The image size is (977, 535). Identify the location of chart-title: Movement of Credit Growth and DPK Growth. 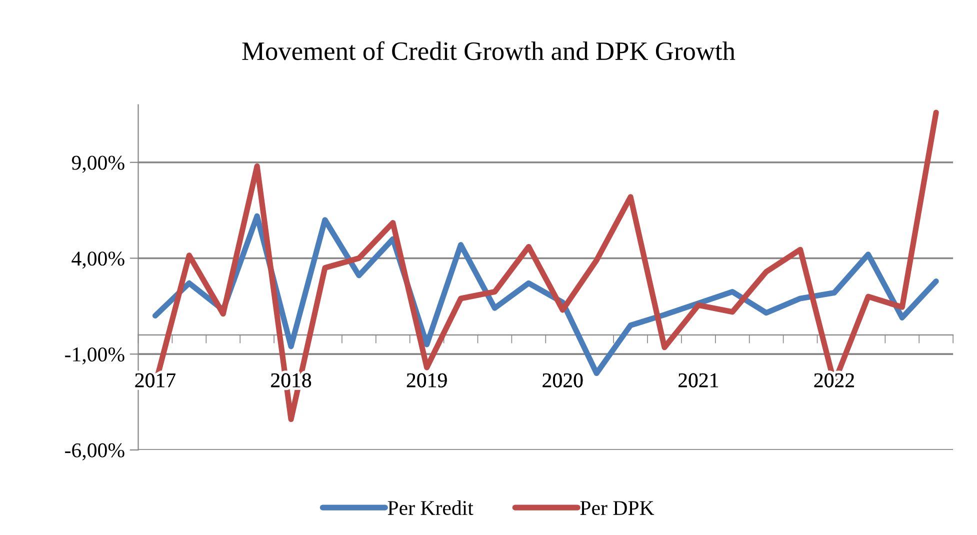
(489, 50).